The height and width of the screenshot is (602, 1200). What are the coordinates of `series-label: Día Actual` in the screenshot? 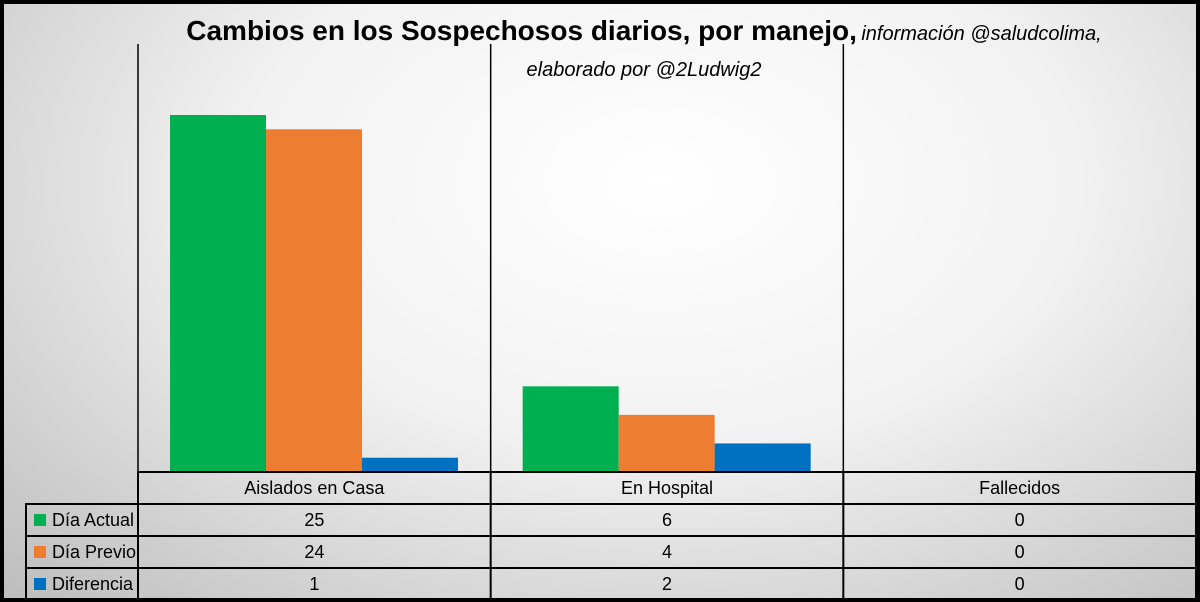 It's located at (93, 520).